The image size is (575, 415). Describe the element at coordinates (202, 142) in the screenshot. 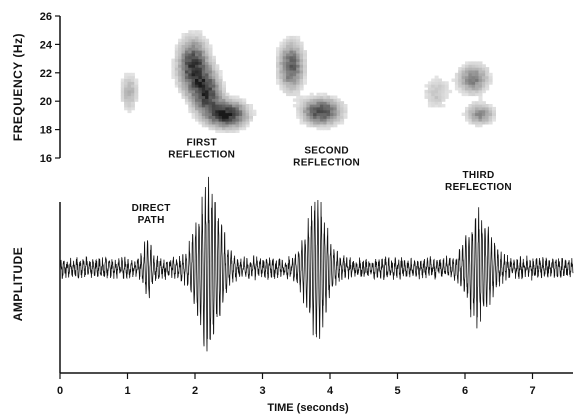

I see `arrival-label-line: FIRST` at that location.